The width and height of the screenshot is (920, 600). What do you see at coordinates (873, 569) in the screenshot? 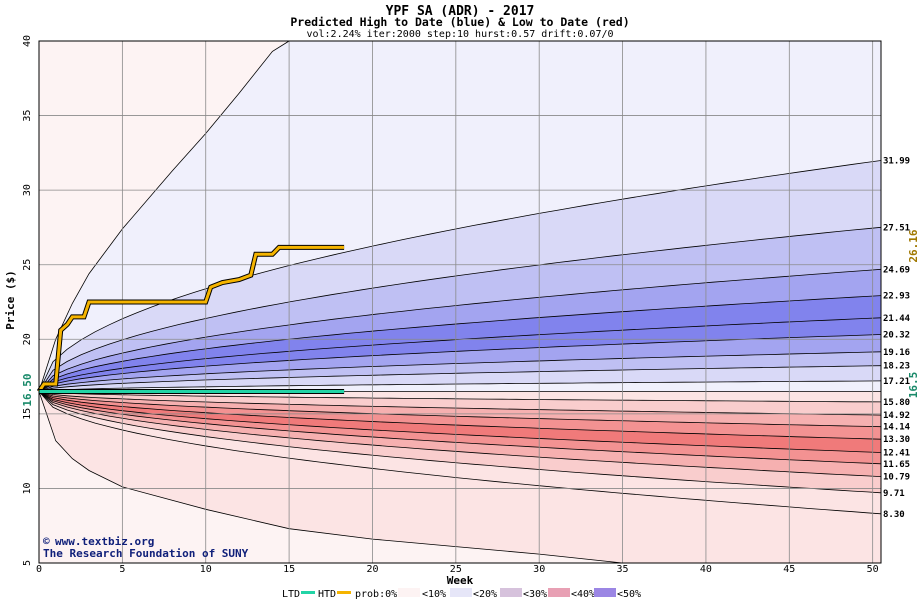
I see `x-tick-label: 50` at bounding box center [873, 569].